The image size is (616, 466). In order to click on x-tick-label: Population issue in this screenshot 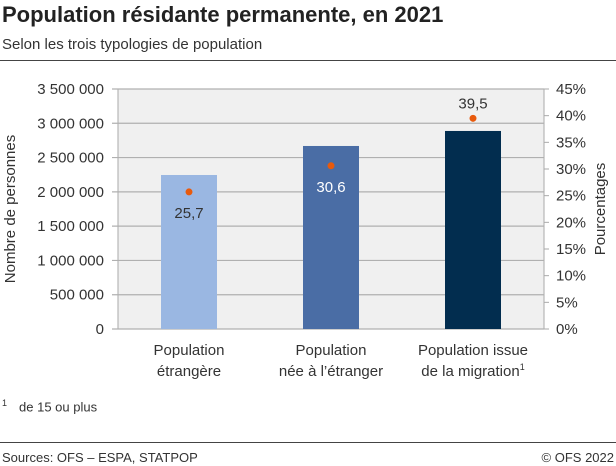, I will do `click(473, 350)`.